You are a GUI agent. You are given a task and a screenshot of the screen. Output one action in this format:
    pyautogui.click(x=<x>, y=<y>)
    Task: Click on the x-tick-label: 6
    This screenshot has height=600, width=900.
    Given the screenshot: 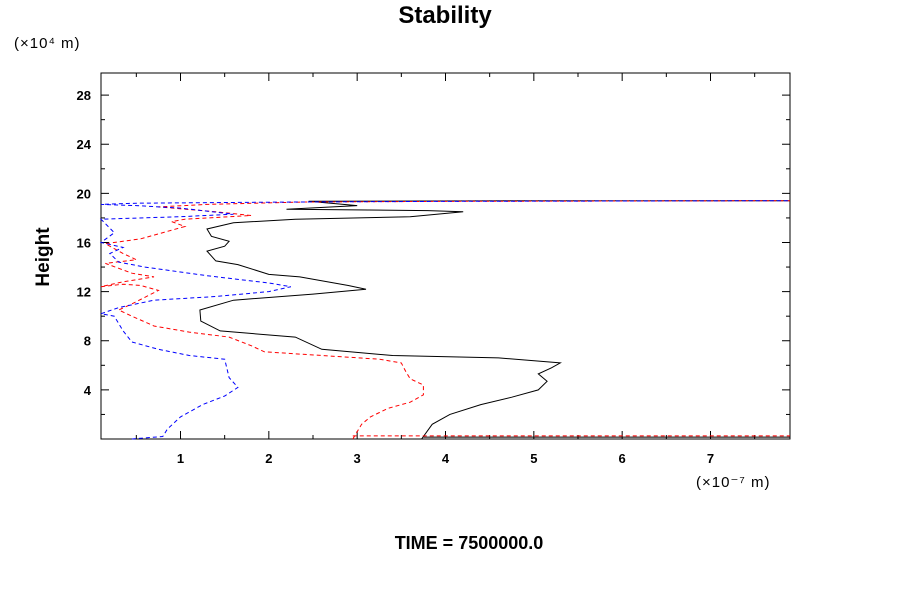 What is the action you would take?
    pyautogui.click(x=622, y=458)
    